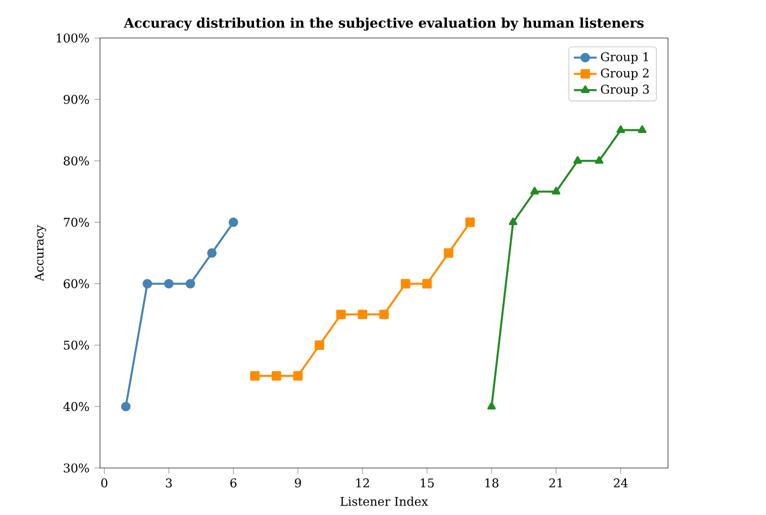  Describe the element at coordinates (76, 468) in the screenshot. I see `y-tick-label: 30%` at that location.